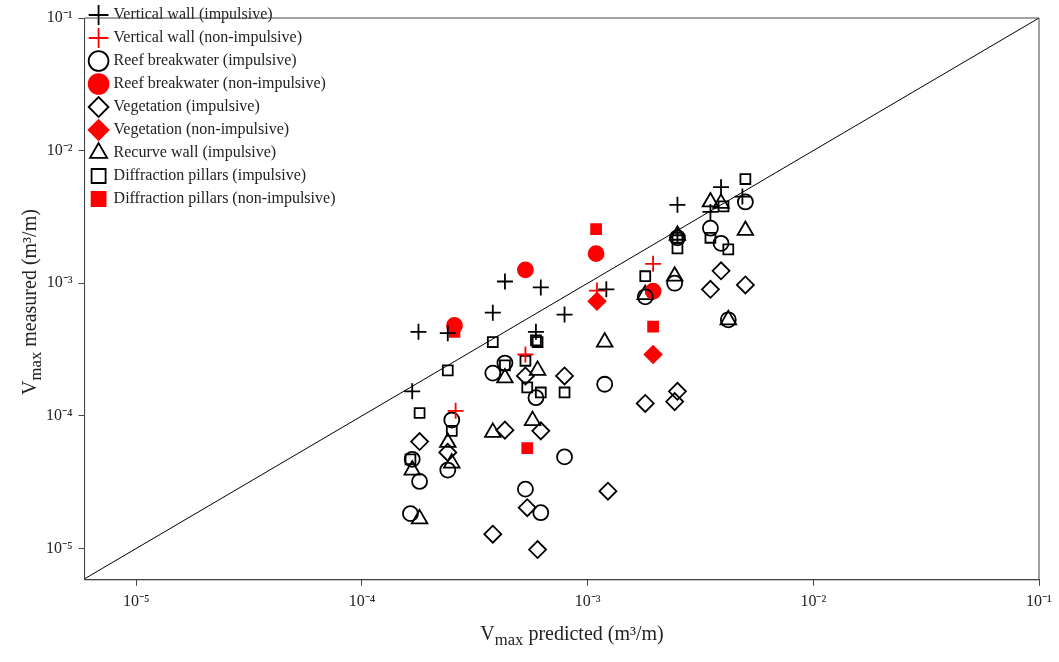 The width and height of the screenshot is (1059, 662). I want to click on y-tick-label: 10⁻⁴, so click(59, 415).